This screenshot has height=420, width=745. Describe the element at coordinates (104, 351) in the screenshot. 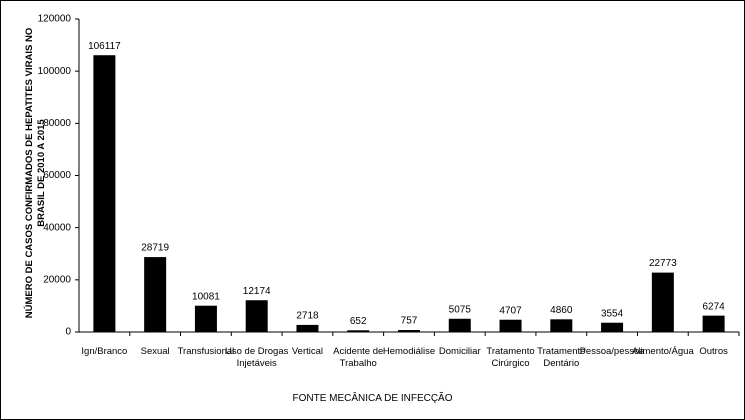

I see `x-tick-label: Ign/Branco` at that location.